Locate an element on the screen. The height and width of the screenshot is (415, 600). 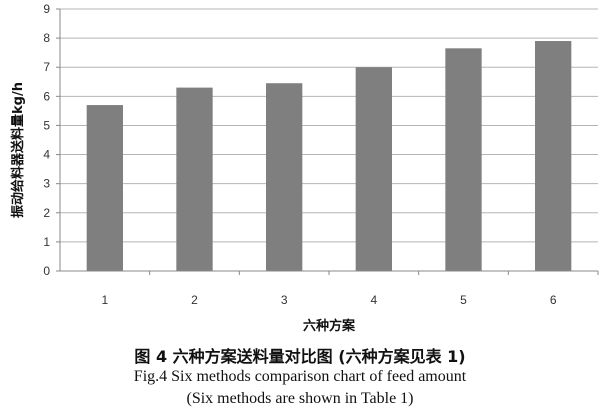
x-tick-label: 6 is located at coordinates (553, 300).